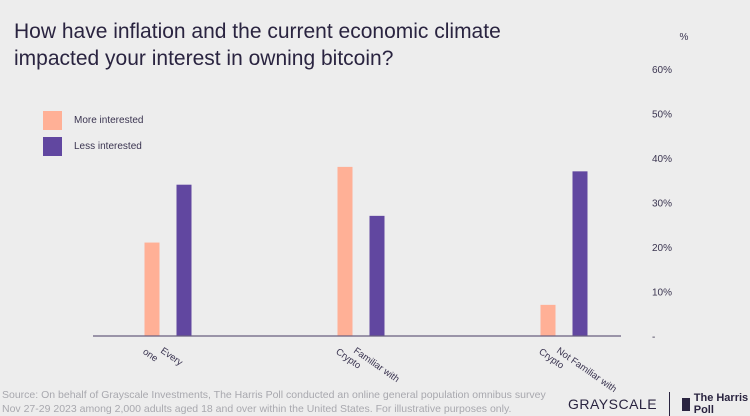 The image size is (750, 416). Describe the element at coordinates (368, 365) in the screenshot. I see `x-tick-label: Familiar withCrypto` at that location.